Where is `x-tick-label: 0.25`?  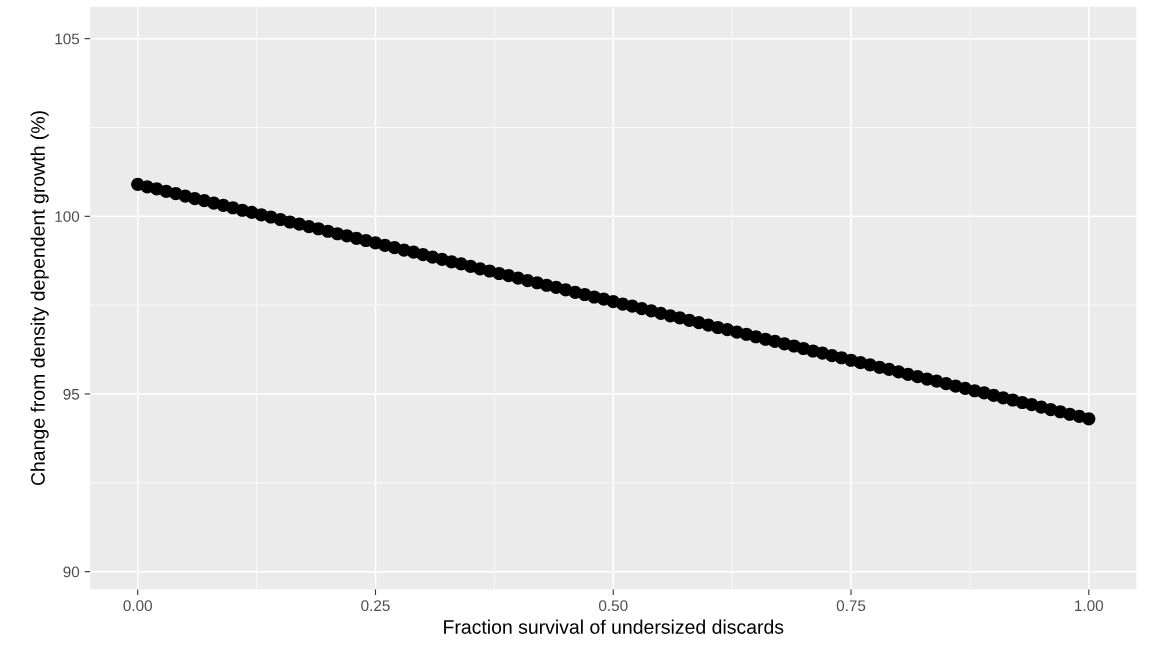
x-tick-label: 0.25 is located at coordinates (375, 606).